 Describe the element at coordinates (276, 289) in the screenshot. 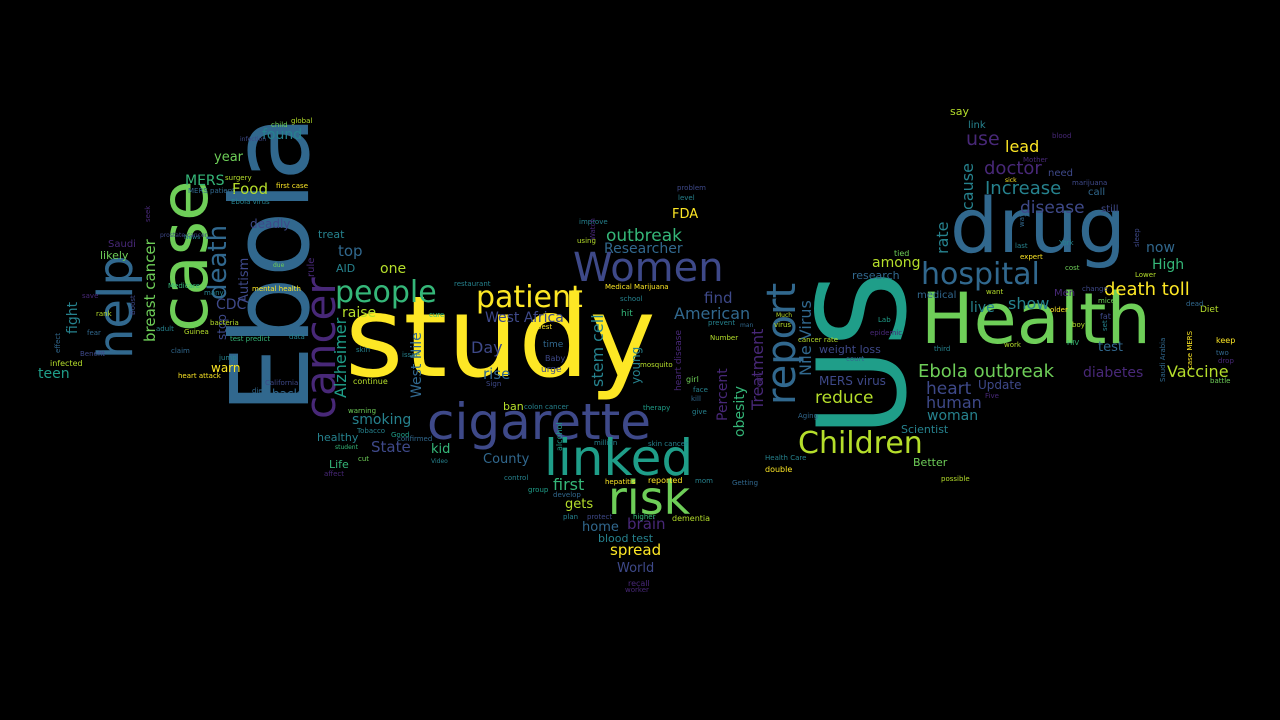

I see `word-mental-health: mental health` at that location.